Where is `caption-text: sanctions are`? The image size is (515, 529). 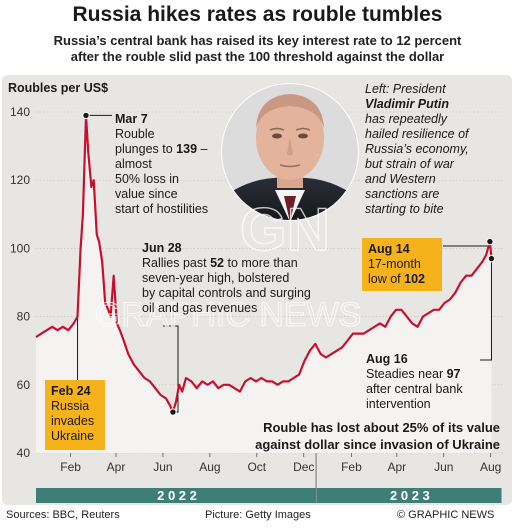 caption-text: sanctions are is located at coordinates (402, 194).